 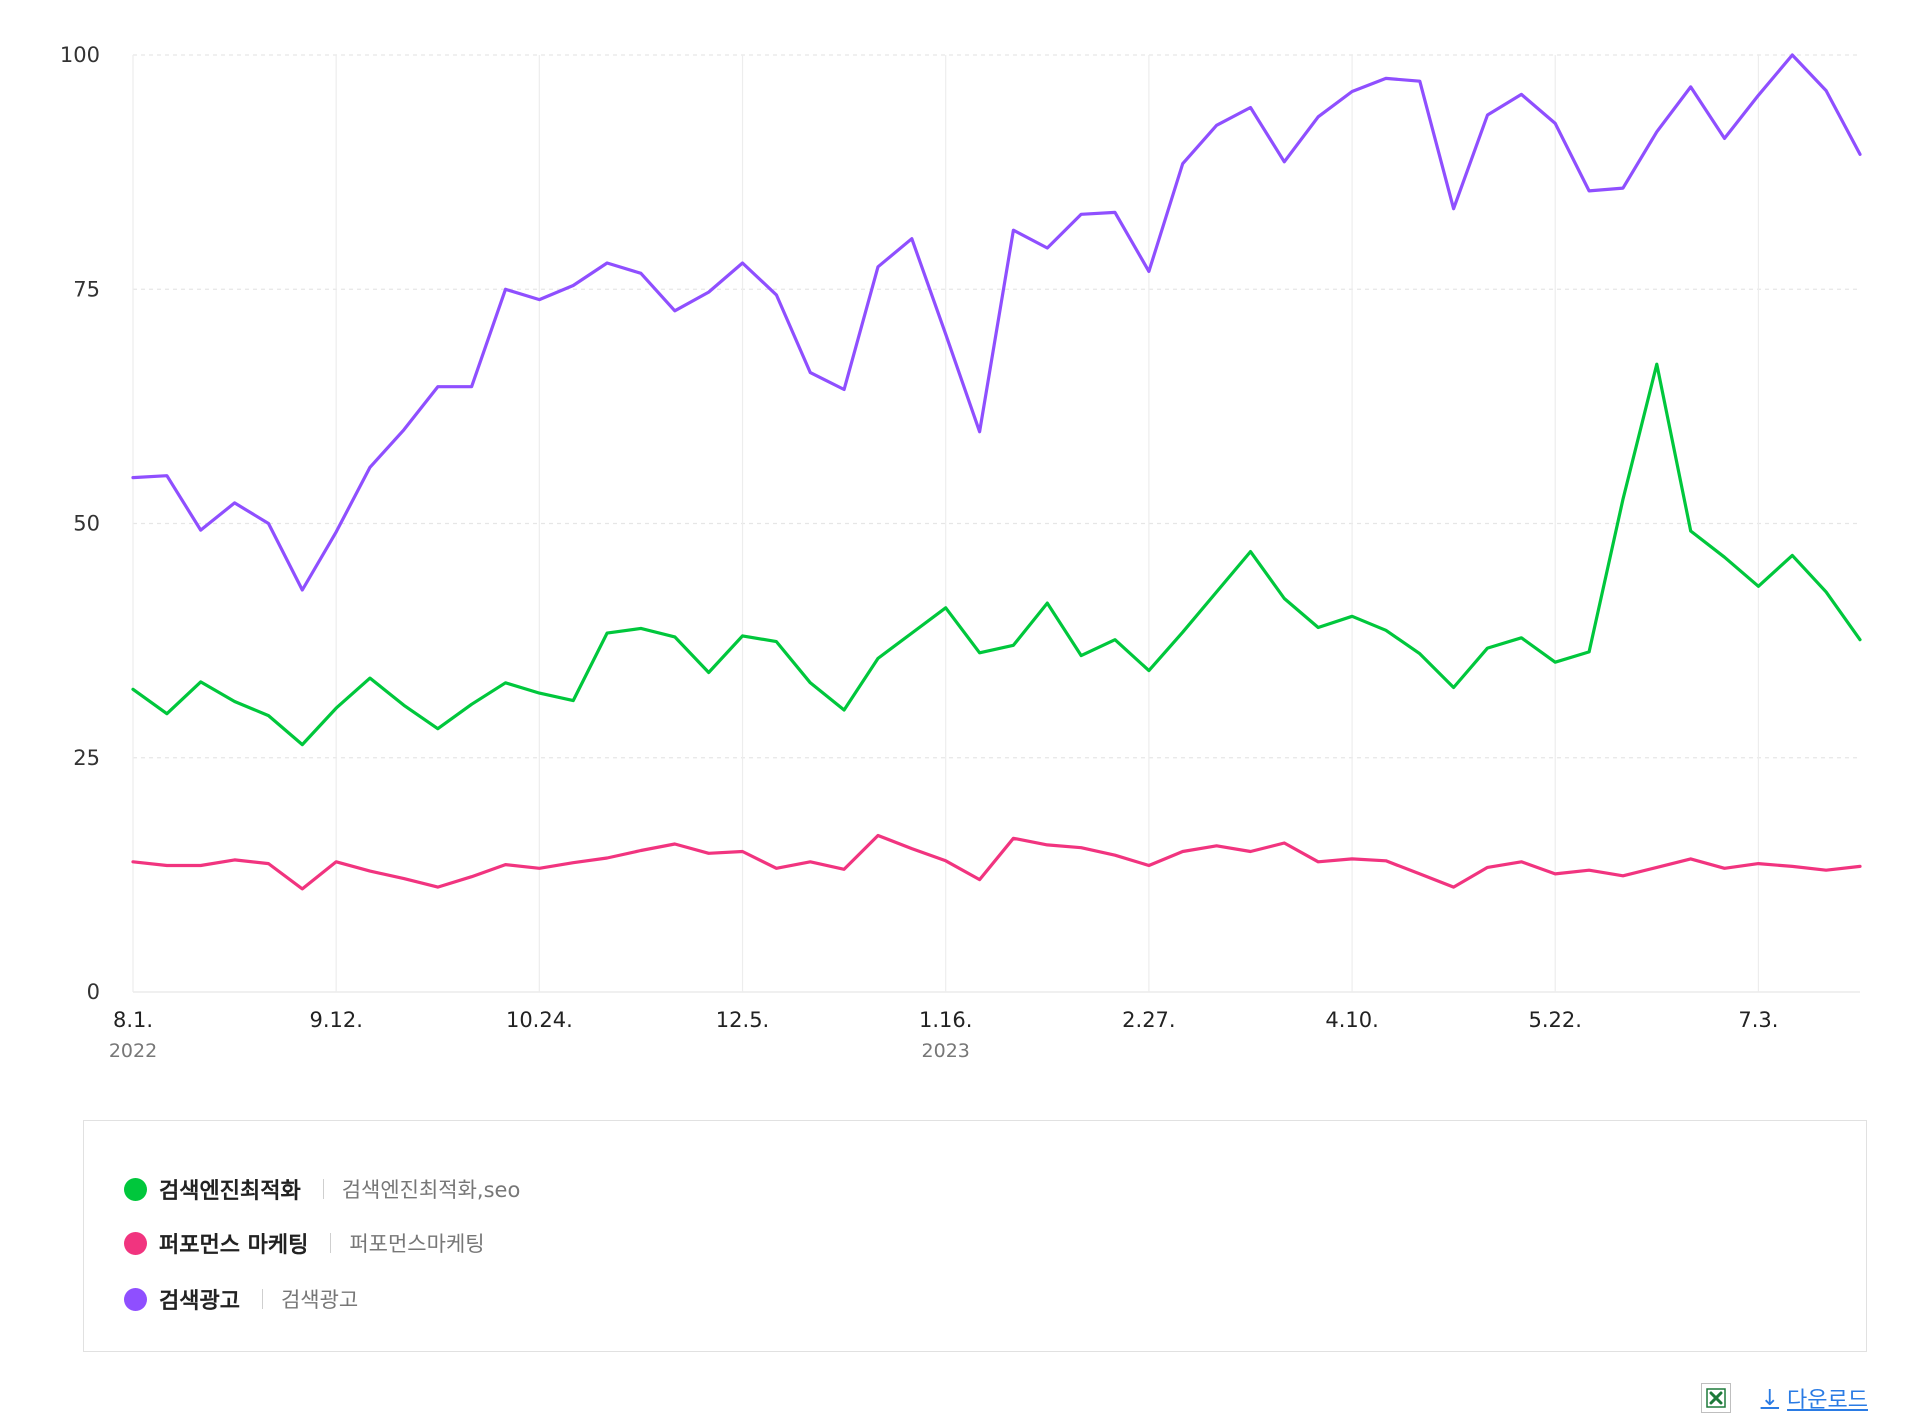 What do you see at coordinates (80, 55) in the screenshot?
I see `y-tick-label: 100` at bounding box center [80, 55].